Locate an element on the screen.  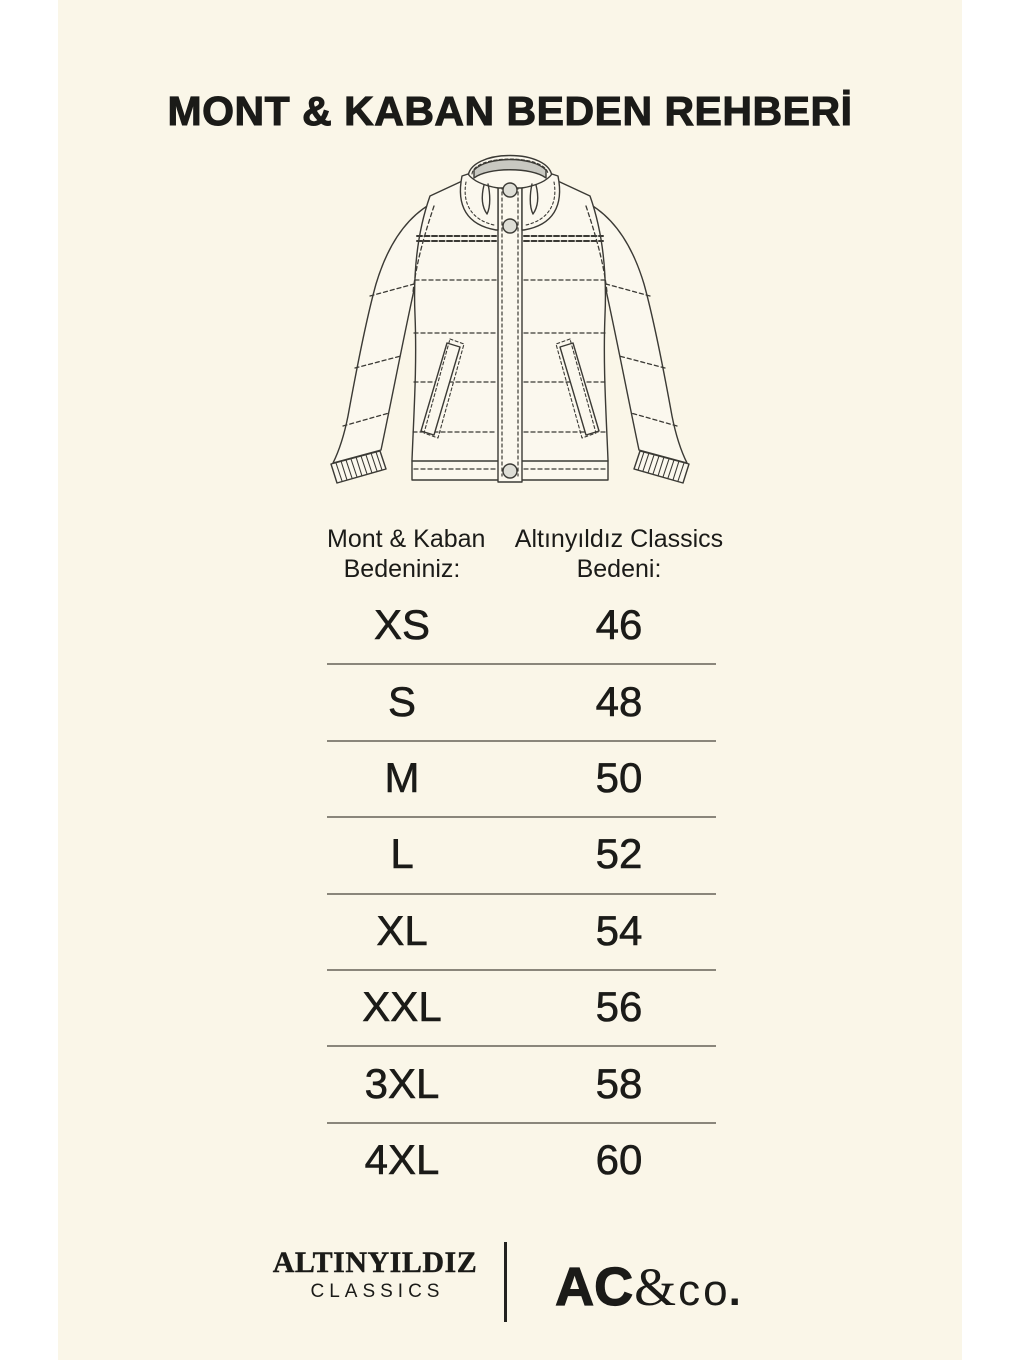
size-label: S is located at coordinates (402, 701).